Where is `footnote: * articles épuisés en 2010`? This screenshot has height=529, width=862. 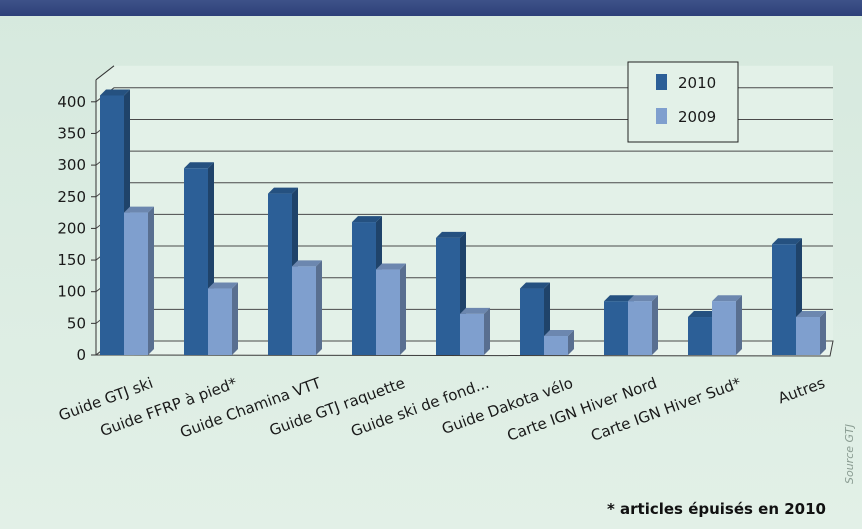 footnote: * articles épuisés en 2010 is located at coordinates (716, 509).